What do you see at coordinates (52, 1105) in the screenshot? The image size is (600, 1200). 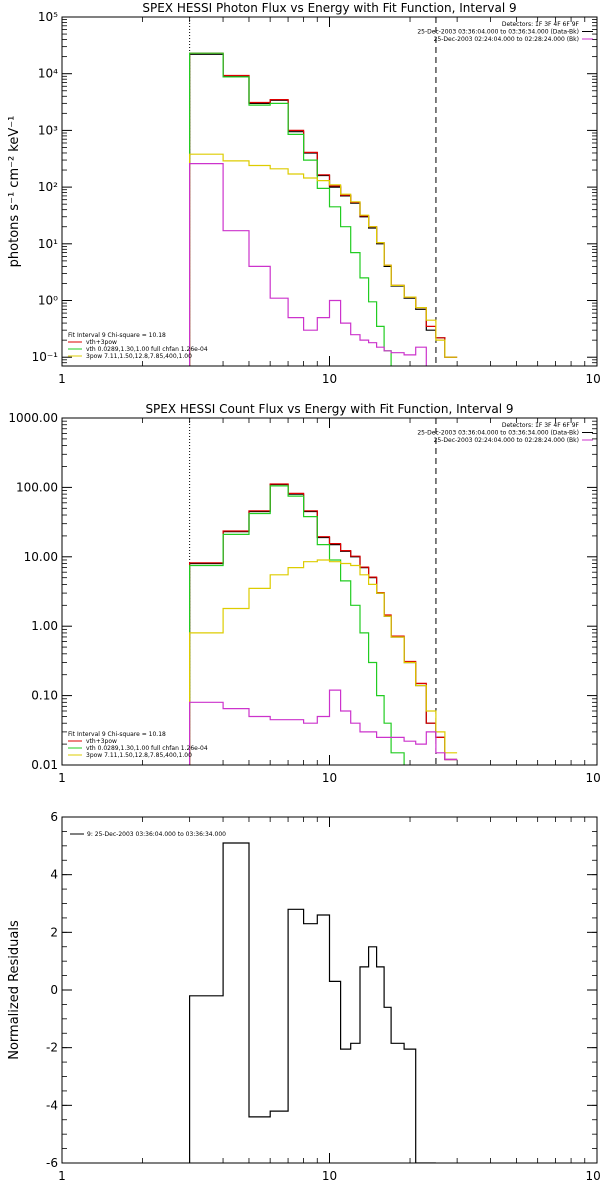 I see `y-tick-label: -4` at bounding box center [52, 1105].